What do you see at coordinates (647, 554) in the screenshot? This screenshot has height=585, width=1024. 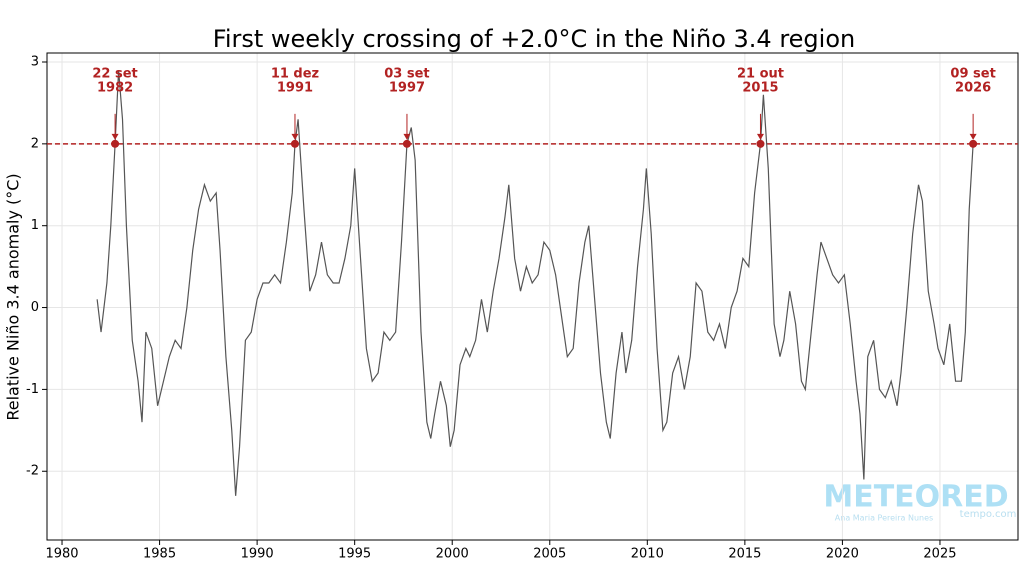 I see `x-tick-label: 2010` at bounding box center [647, 554].